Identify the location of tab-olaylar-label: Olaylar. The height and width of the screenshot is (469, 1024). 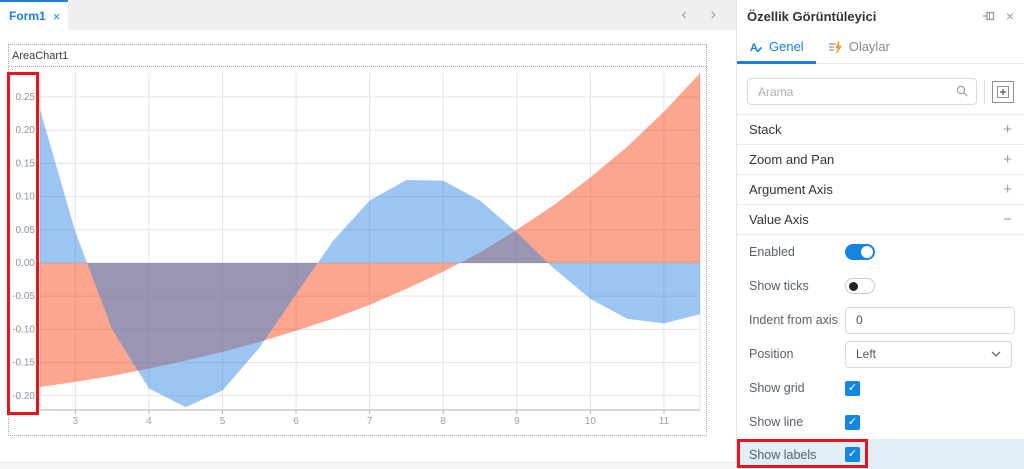
(869, 46).